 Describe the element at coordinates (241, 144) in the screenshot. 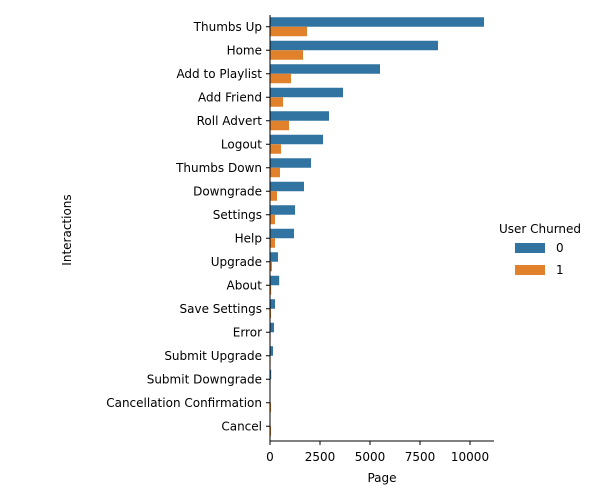

I see `category-label-logout: Logout` at that location.